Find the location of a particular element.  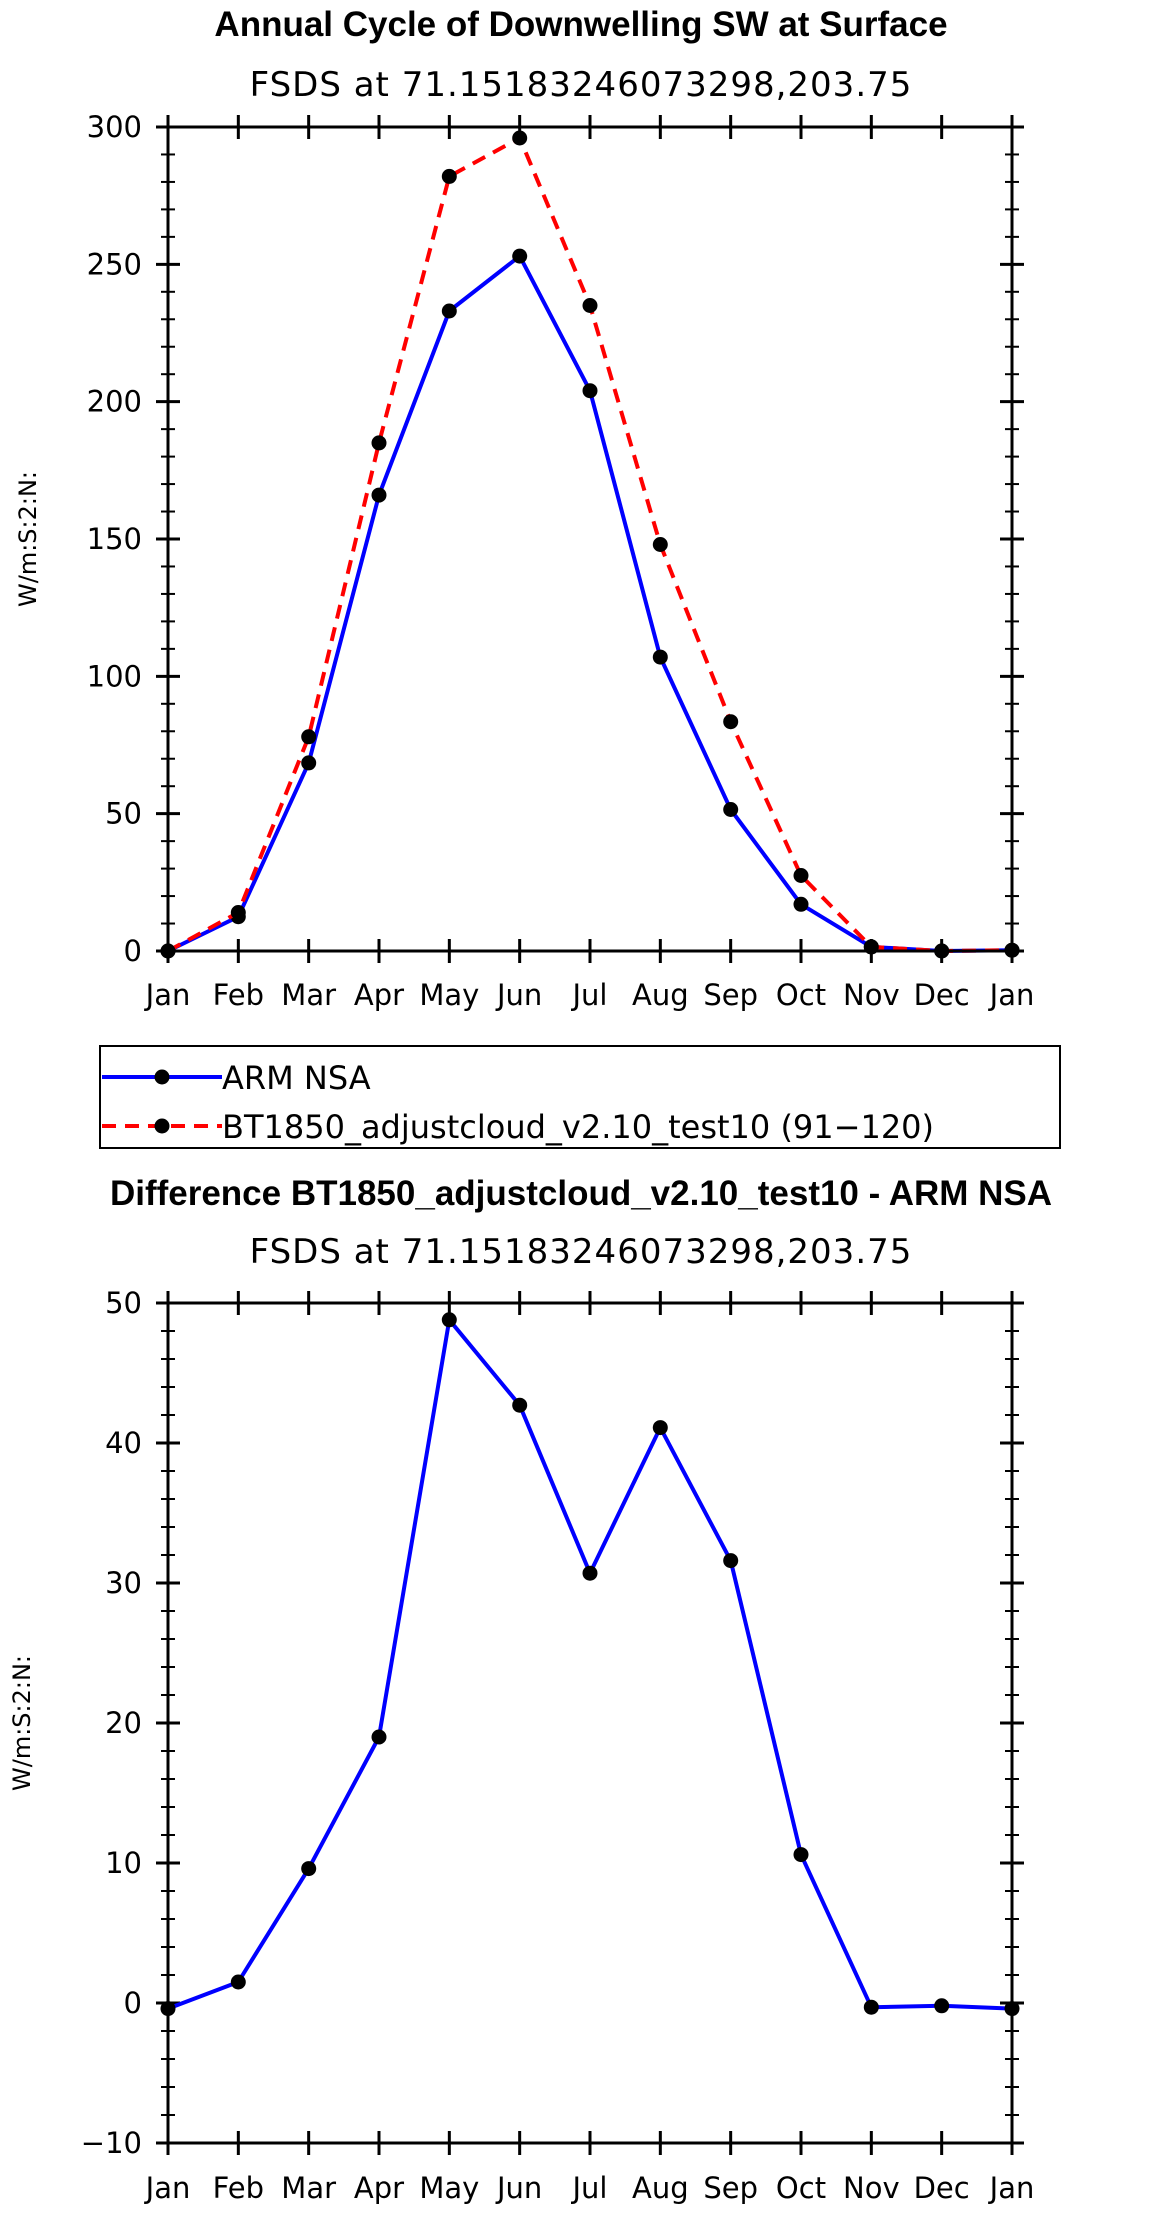

y-tick-label: 150 is located at coordinates (114, 539).